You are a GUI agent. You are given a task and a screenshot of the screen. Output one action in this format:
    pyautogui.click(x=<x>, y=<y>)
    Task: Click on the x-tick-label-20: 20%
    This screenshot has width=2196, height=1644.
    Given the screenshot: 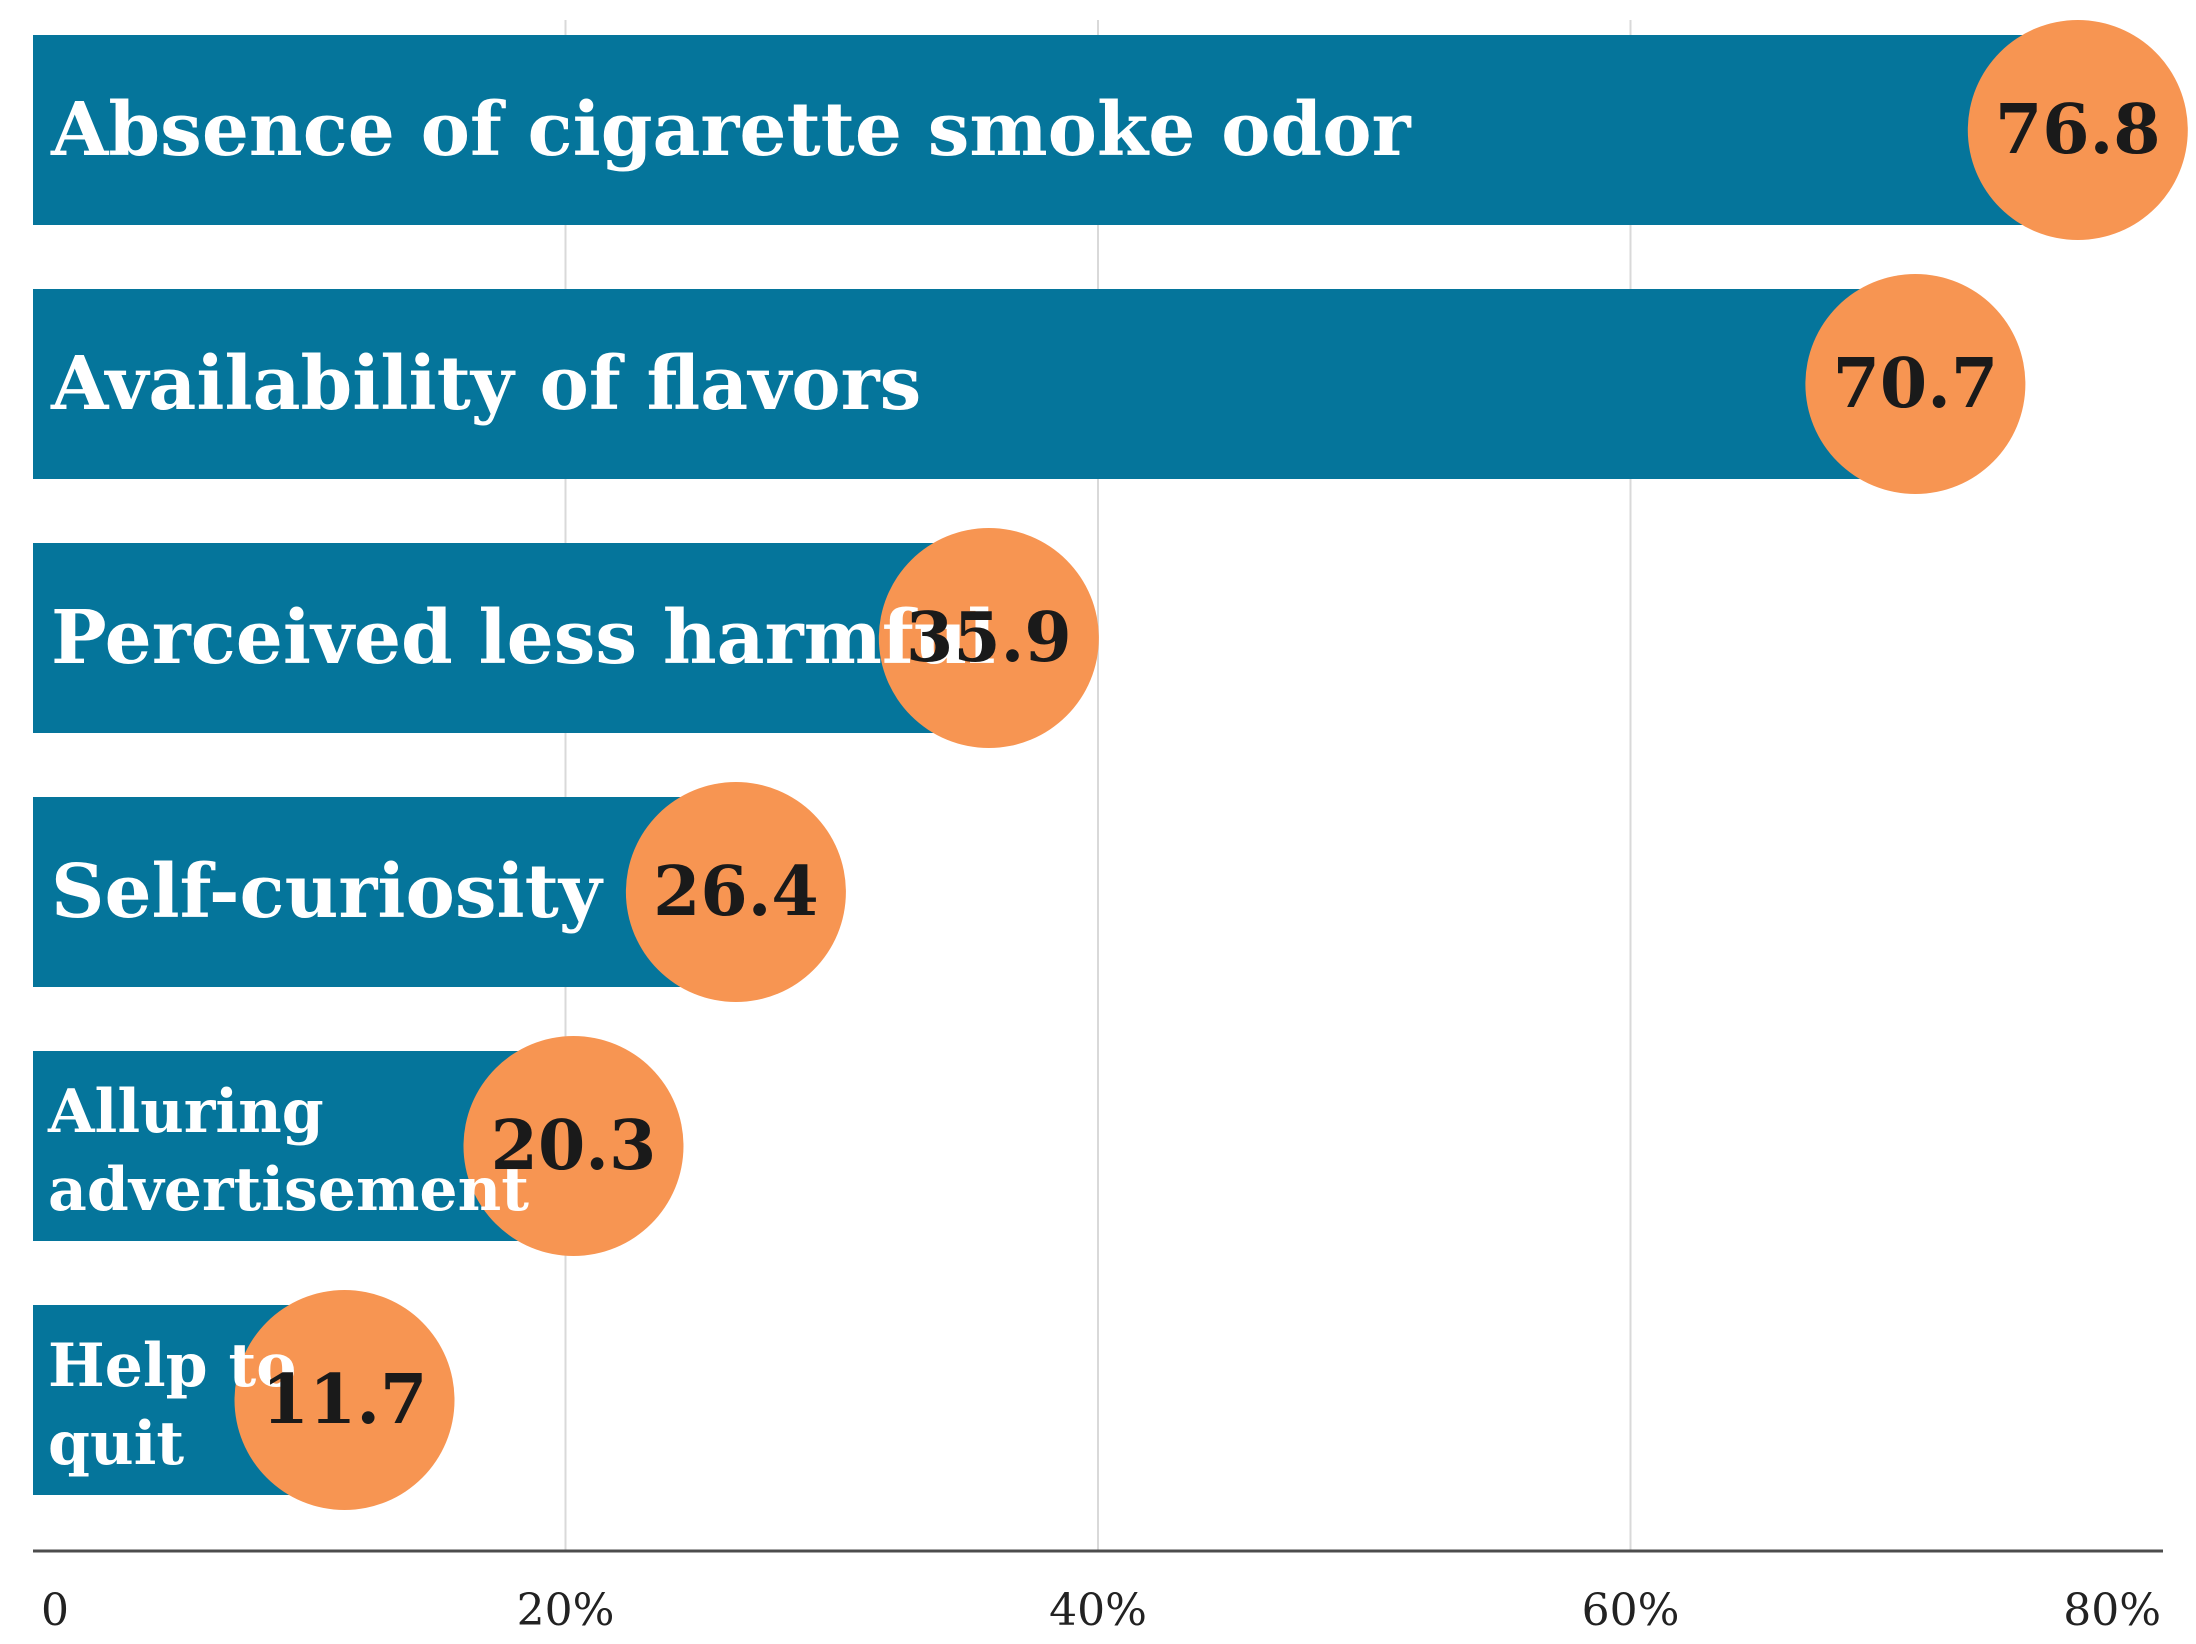 What is the action you would take?
    pyautogui.click(x=566, y=1610)
    